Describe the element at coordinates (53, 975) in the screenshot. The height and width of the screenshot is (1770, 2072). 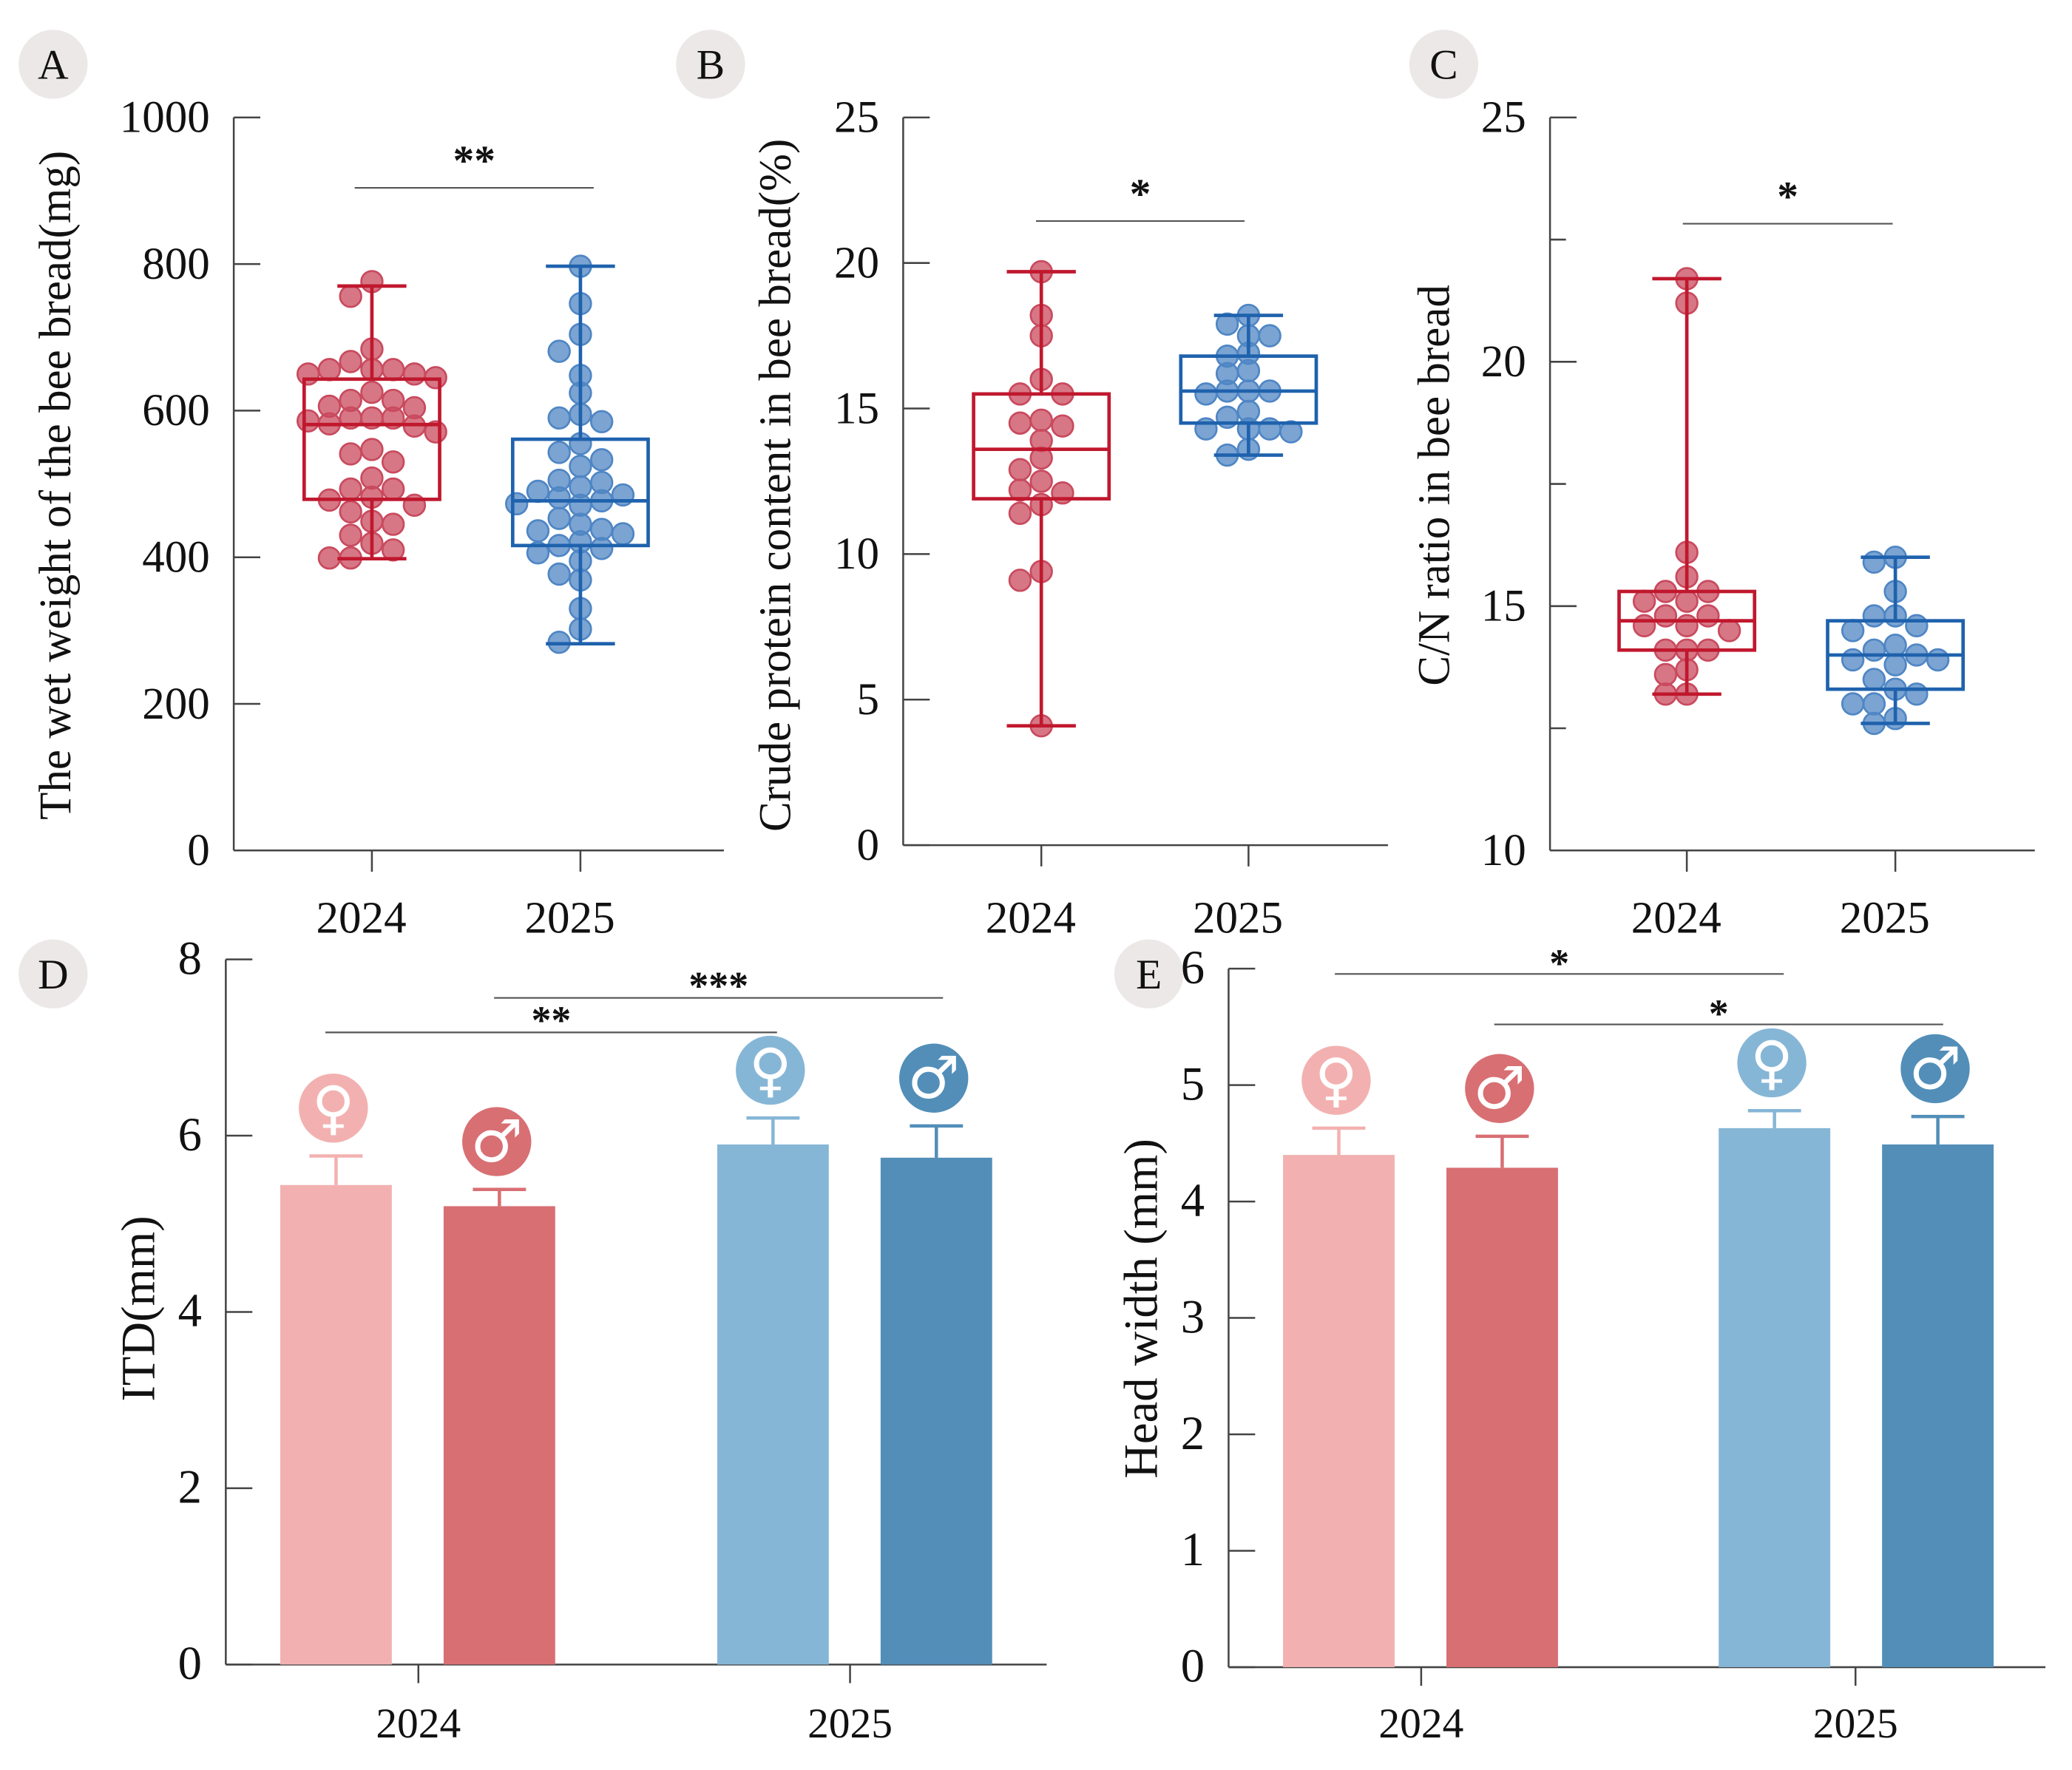
I see `panel-label: D` at that location.